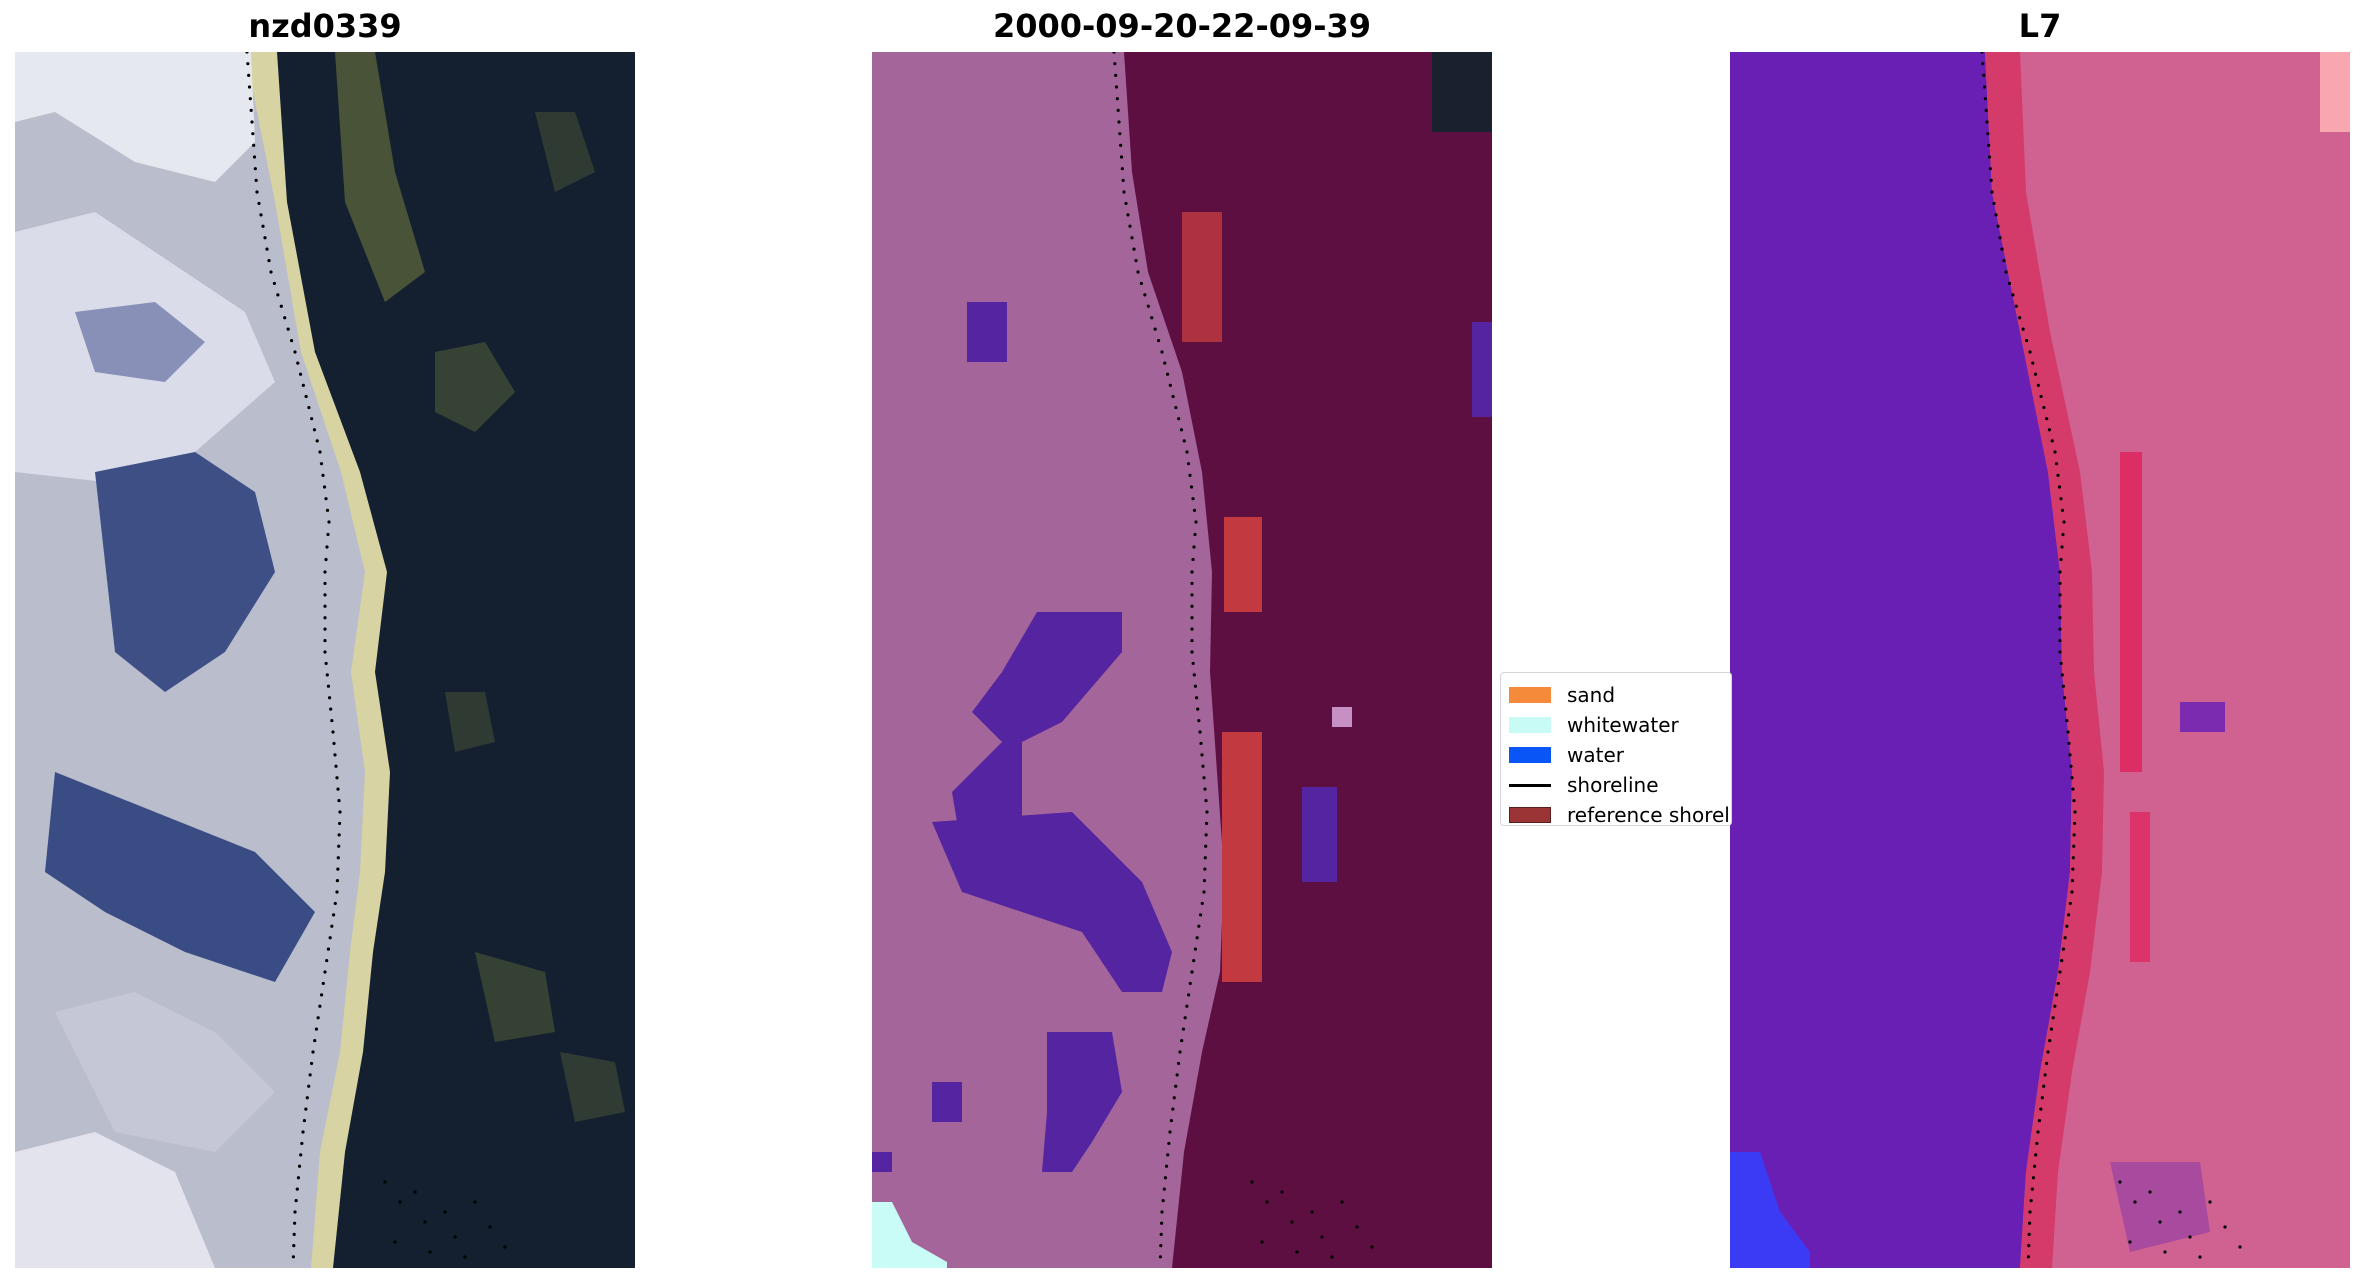  Describe the element at coordinates (1595, 755) in the screenshot. I see `legend-label-water: water` at that location.